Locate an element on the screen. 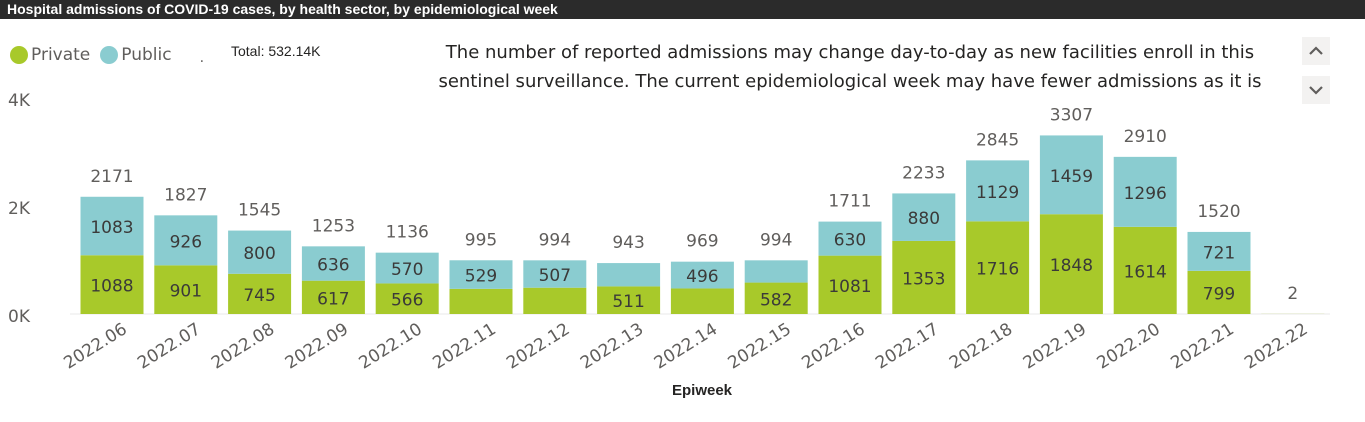  data-label-public: 800 is located at coordinates (259, 254).